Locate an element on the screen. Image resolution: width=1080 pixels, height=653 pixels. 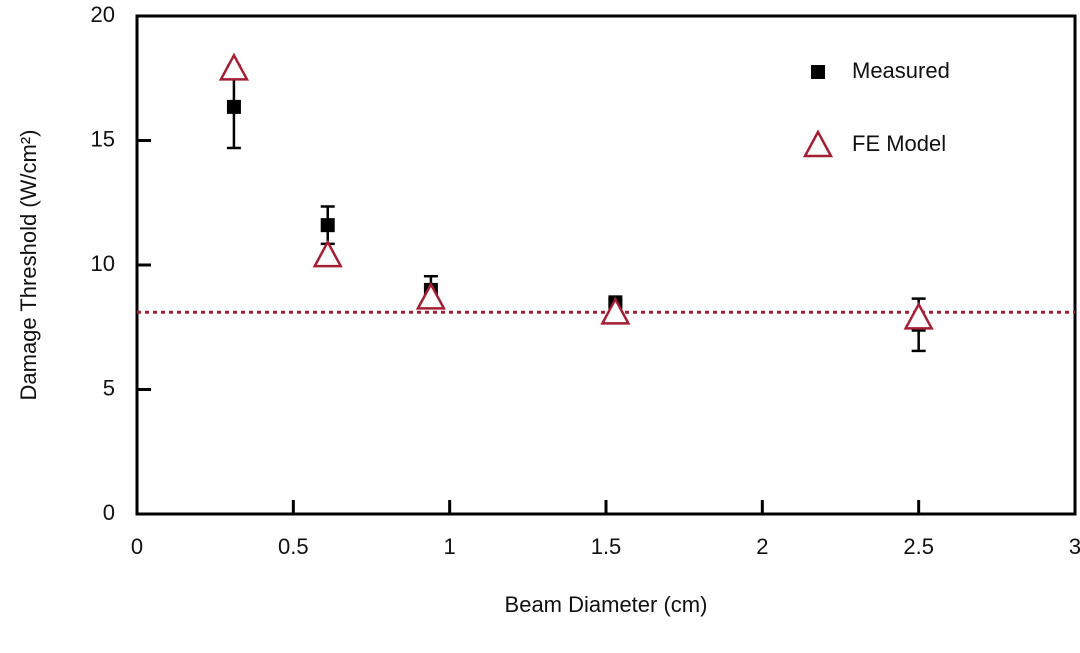
y-axis-label: Damage Threshold (W/cm²) is located at coordinates (28, 265).